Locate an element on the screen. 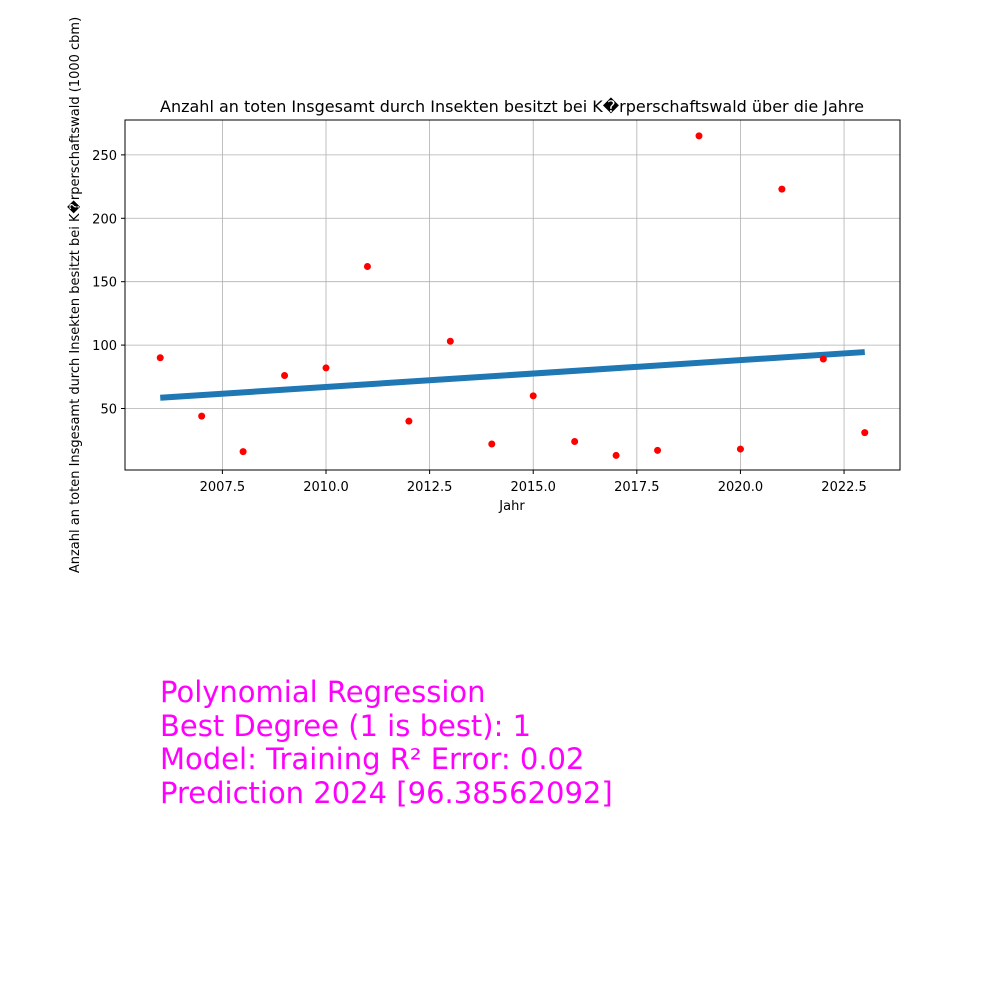 Image resolution: width=1000 pixels, height=1000 pixels. fit-line-layer is located at coordinates (512, 375).